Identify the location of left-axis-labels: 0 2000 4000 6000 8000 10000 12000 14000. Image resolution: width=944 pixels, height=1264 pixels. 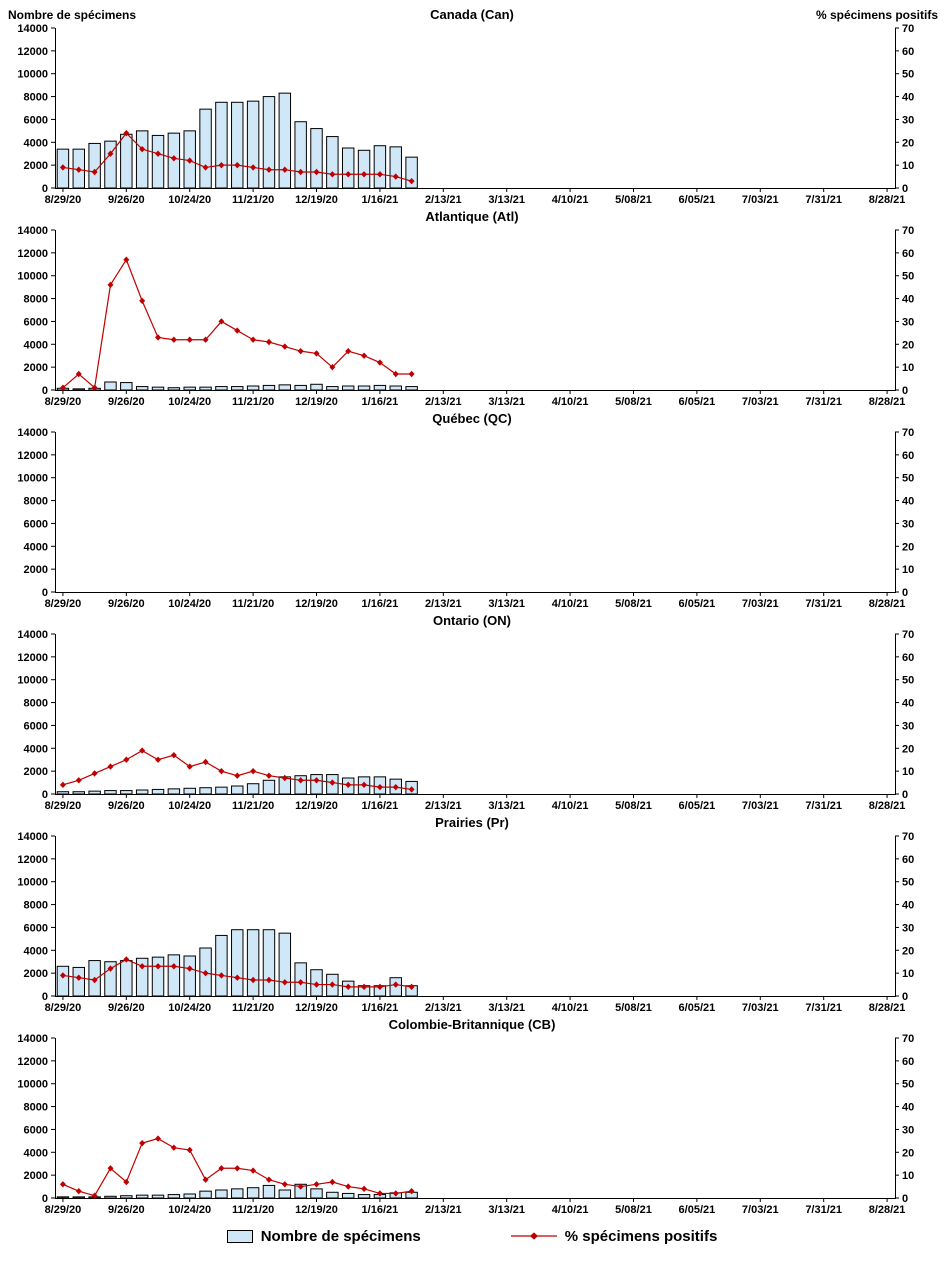
(36, 109).